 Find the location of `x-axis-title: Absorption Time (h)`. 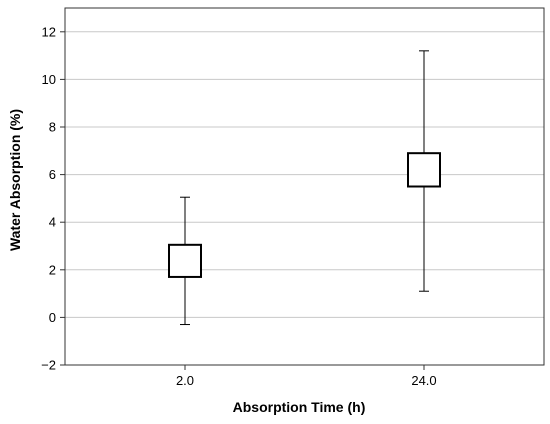

x-axis-title: Absorption Time (h) is located at coordinates (299, 407).